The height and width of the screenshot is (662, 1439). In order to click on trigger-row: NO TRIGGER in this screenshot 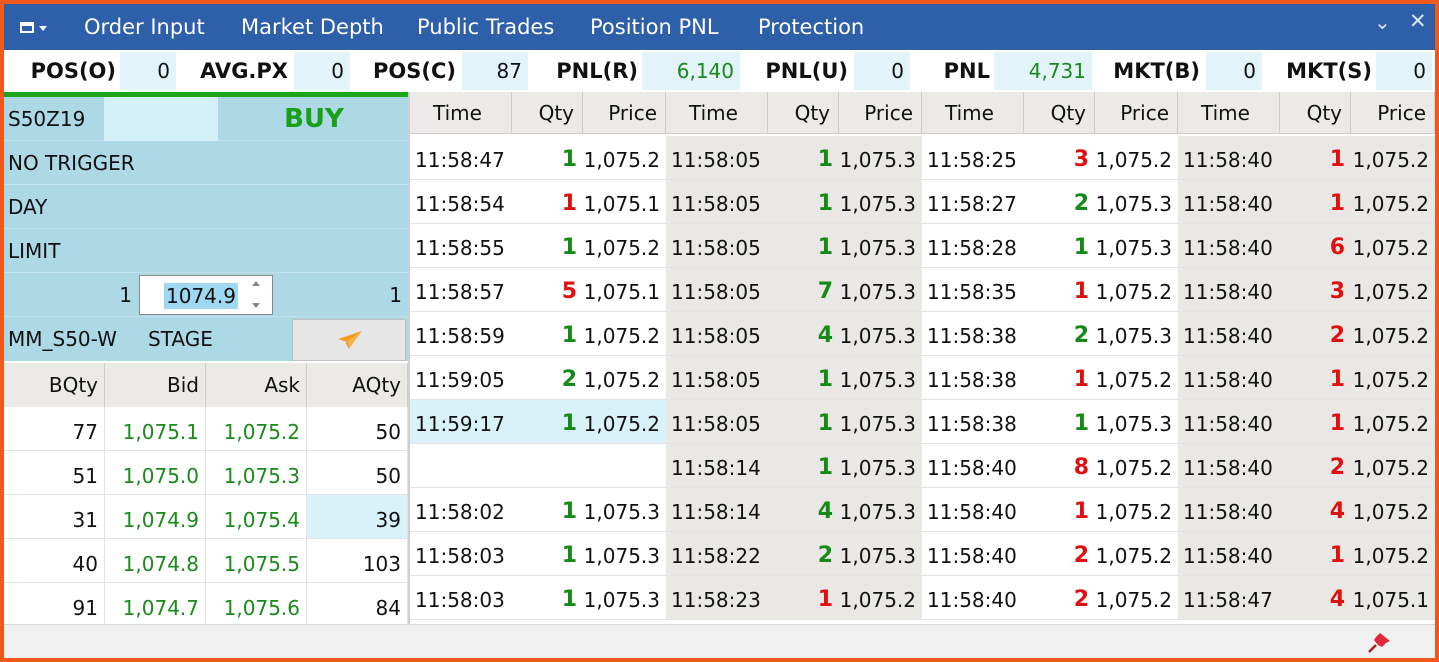, I will do `click(206, 163)`.